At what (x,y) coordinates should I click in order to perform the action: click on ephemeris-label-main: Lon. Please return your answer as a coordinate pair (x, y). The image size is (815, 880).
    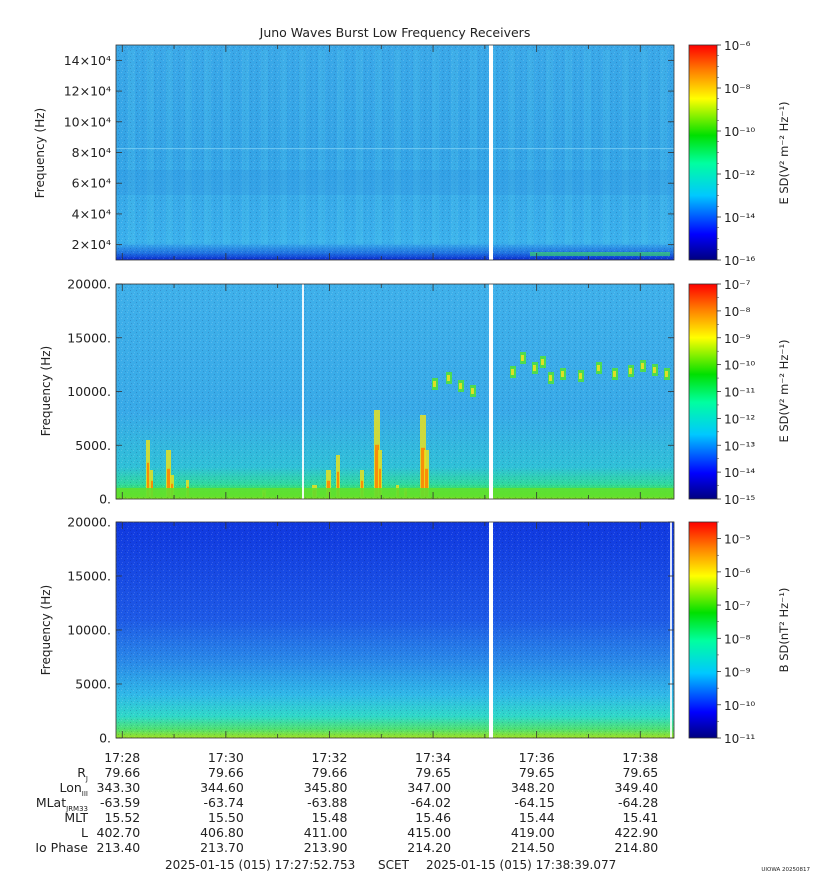
    Looking at the image, I should click on (70, 787).